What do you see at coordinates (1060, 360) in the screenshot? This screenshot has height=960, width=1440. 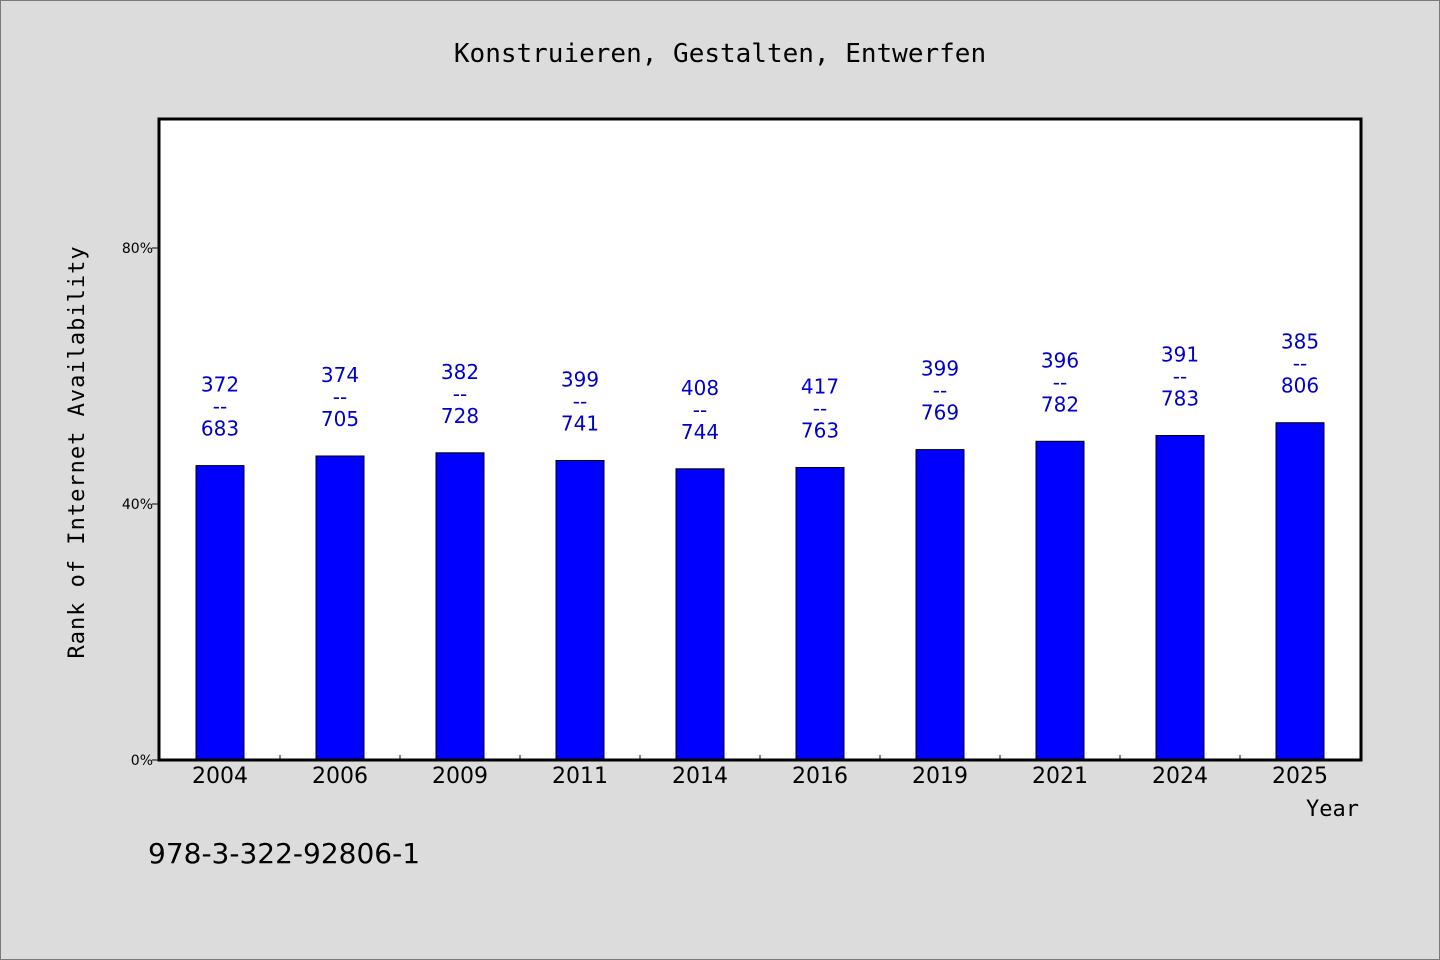 I see `bar-label-2021-line-1: 396` at bounding box center [1060, 360].